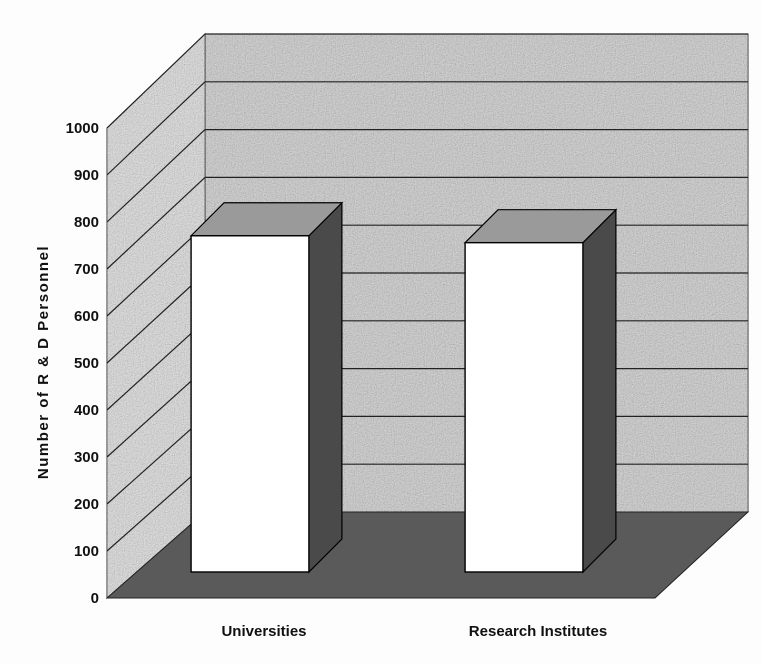 The image size is (761, 664). I want to click on y-tick-label: 200, so click(86, 504).